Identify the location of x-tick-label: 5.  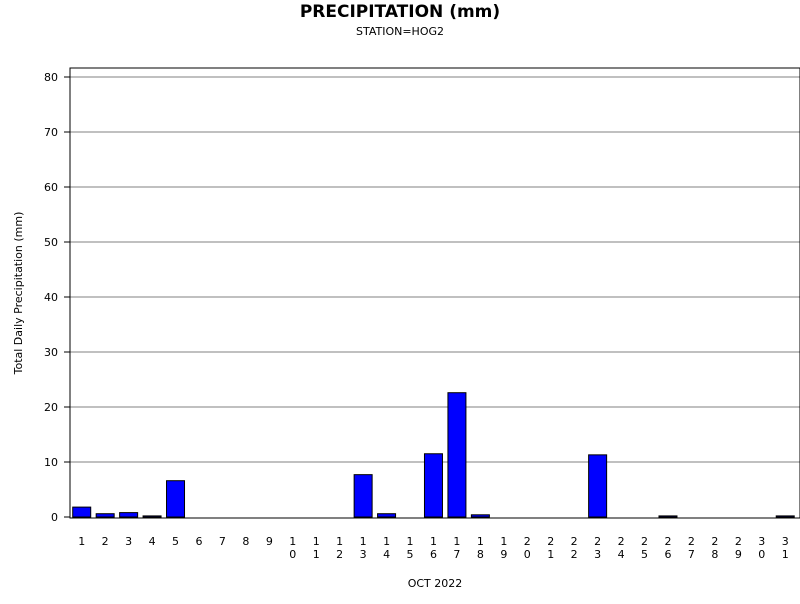
(175, 541).